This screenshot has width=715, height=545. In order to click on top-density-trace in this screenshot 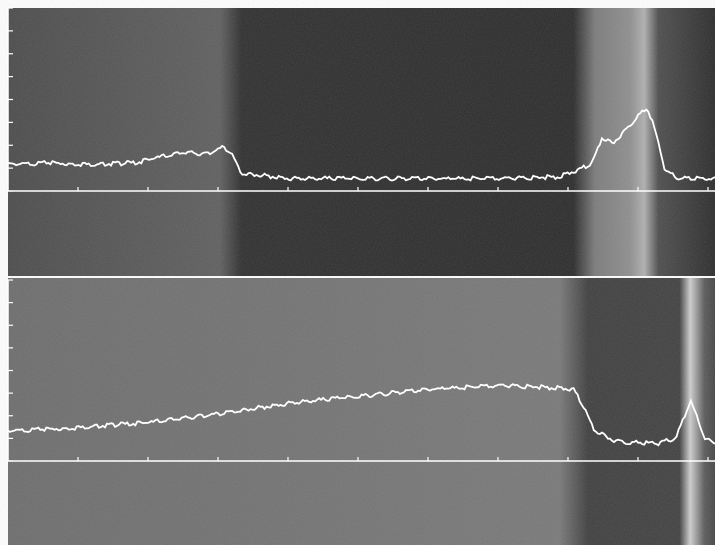, I will do `click(361, 145)`.